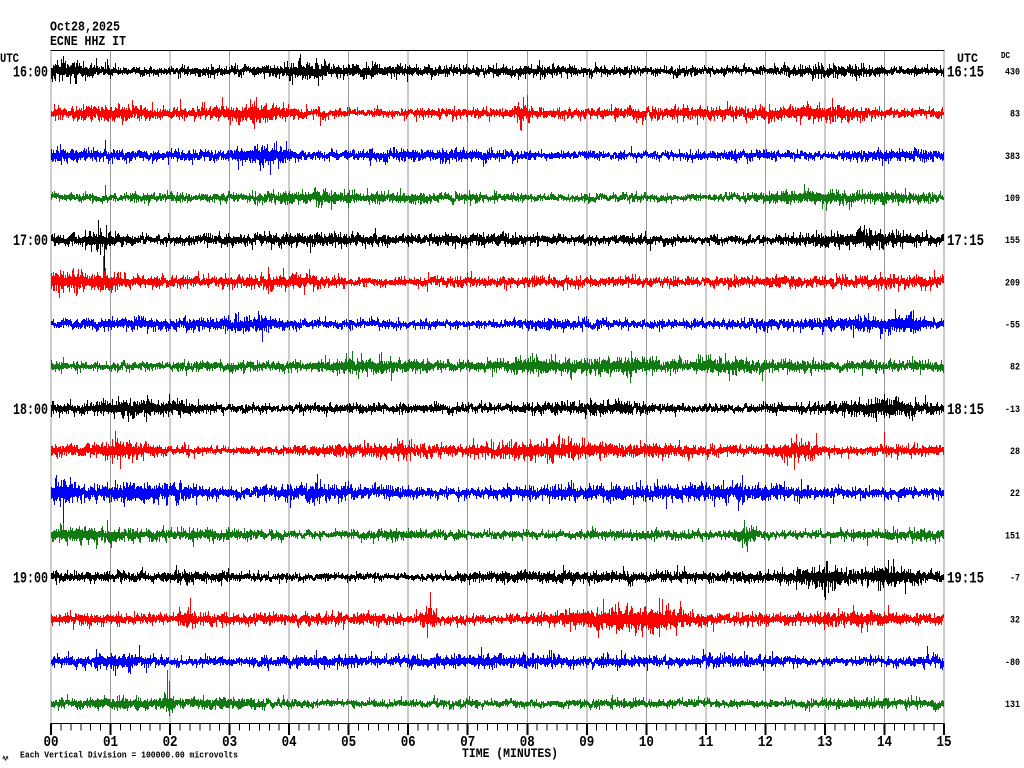 Image resolution: width=1024 pixels, height=768 pixels. Describe the element at coordinates (1012, 157) in the screenshot. I see `svg-text: 383` at that location.